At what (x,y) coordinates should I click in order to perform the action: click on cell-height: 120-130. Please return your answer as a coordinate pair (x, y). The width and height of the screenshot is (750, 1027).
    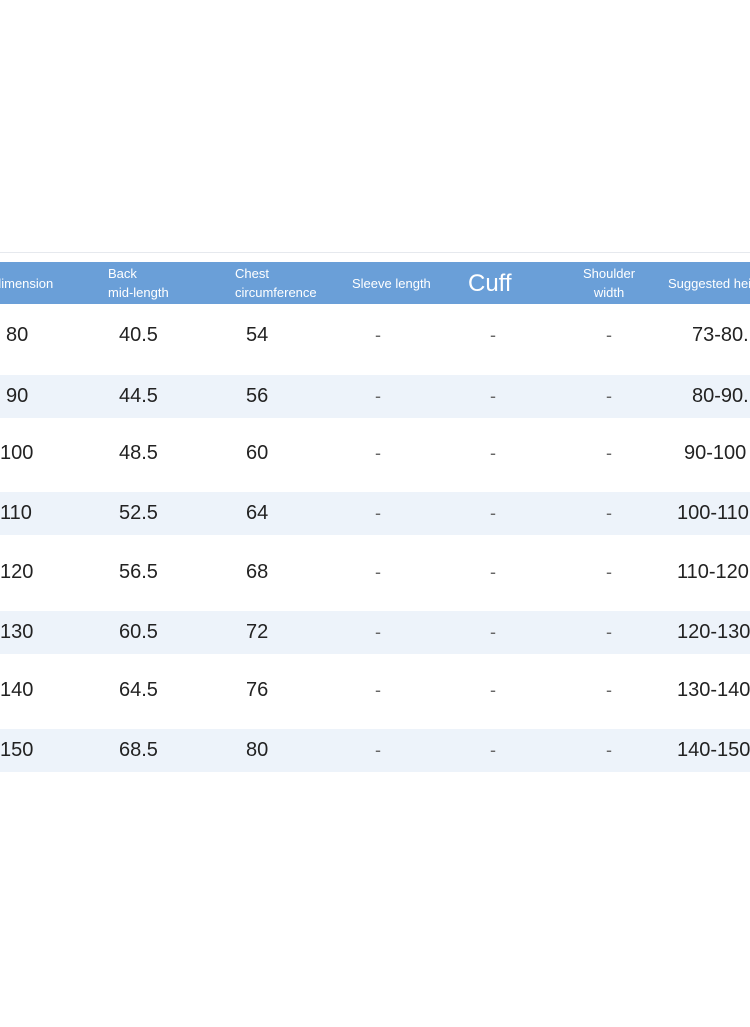
    Looking at the image, I should click on (713, 632).